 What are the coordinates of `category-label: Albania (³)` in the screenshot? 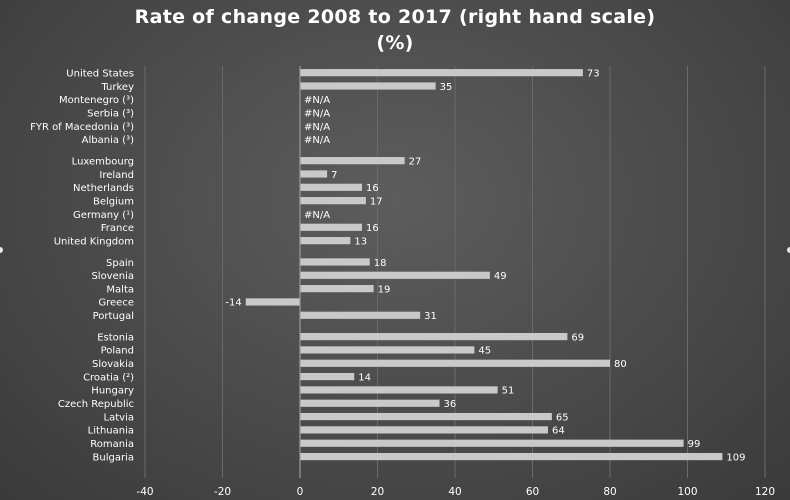 It's located at (108, 140).